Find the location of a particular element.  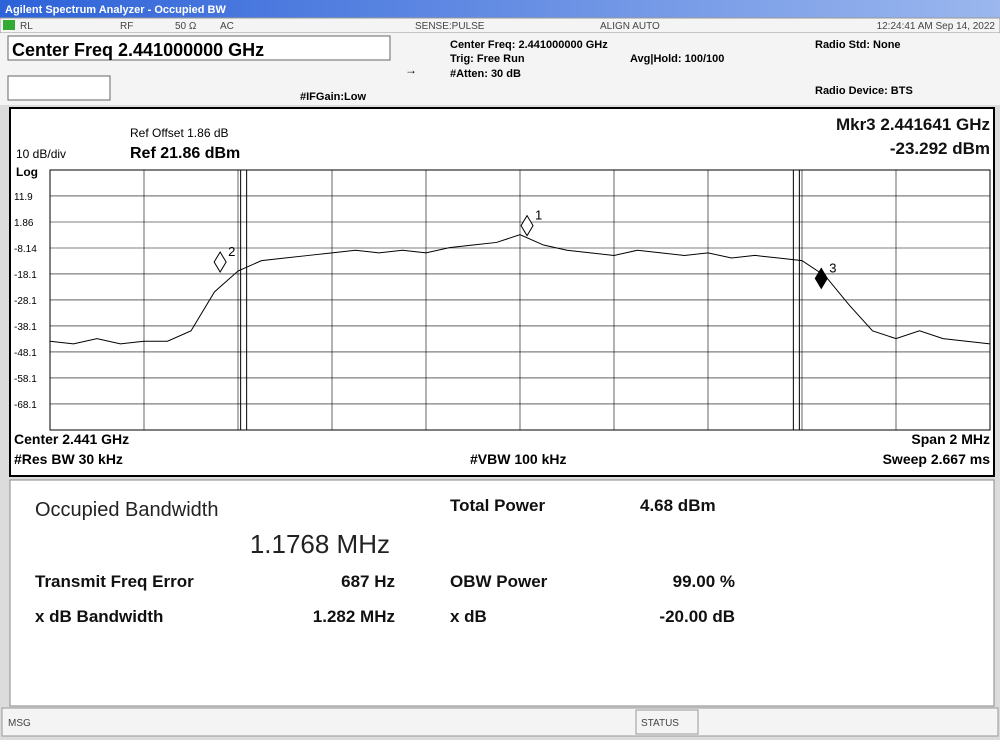

y-tick-label: -68.1 is located at coordinates (25, 405).